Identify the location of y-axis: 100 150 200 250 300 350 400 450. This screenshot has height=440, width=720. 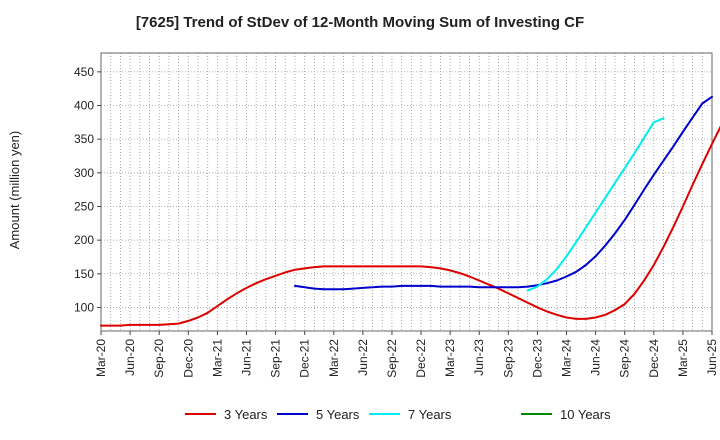
(87, 189).